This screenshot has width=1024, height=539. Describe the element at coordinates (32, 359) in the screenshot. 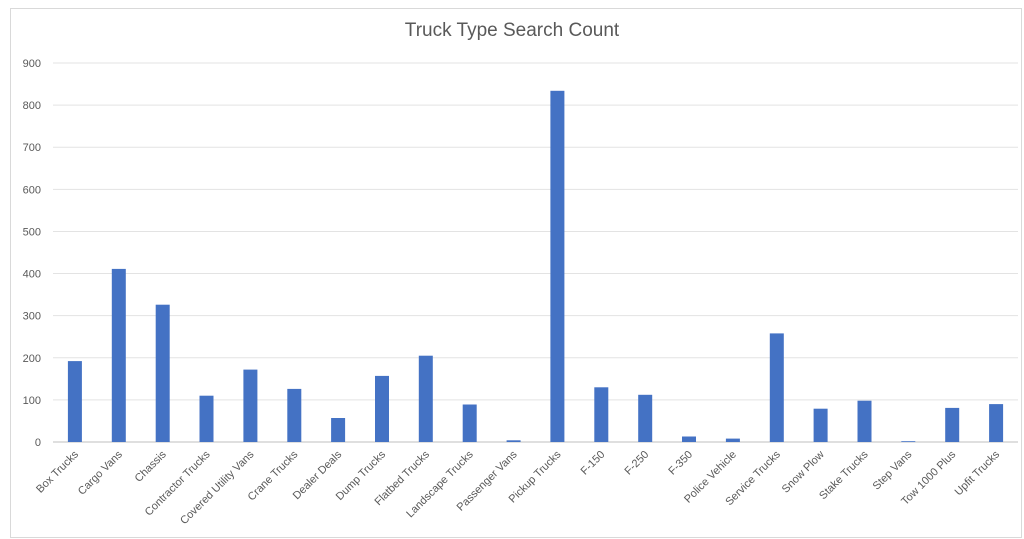

I see `y-tick-label: 200` at that location.